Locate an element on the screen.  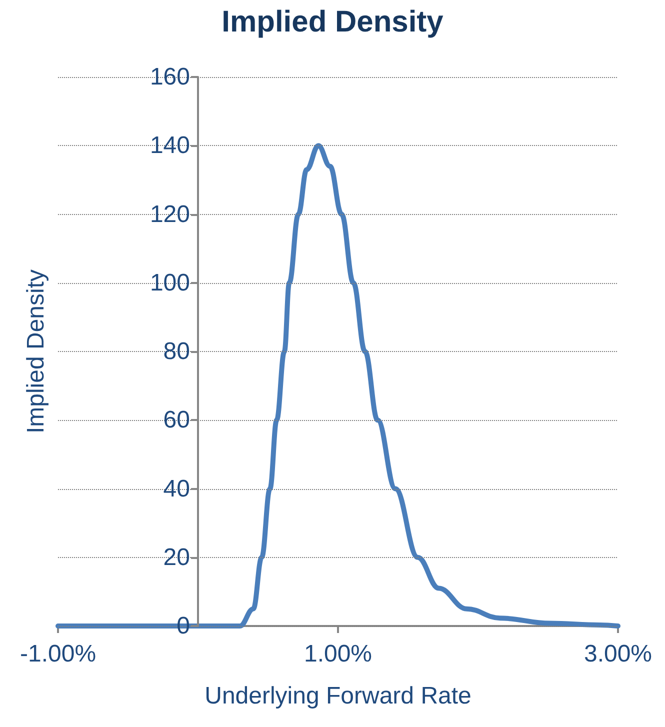
y-tick-label: 20 is located at coordinates (176, 557).